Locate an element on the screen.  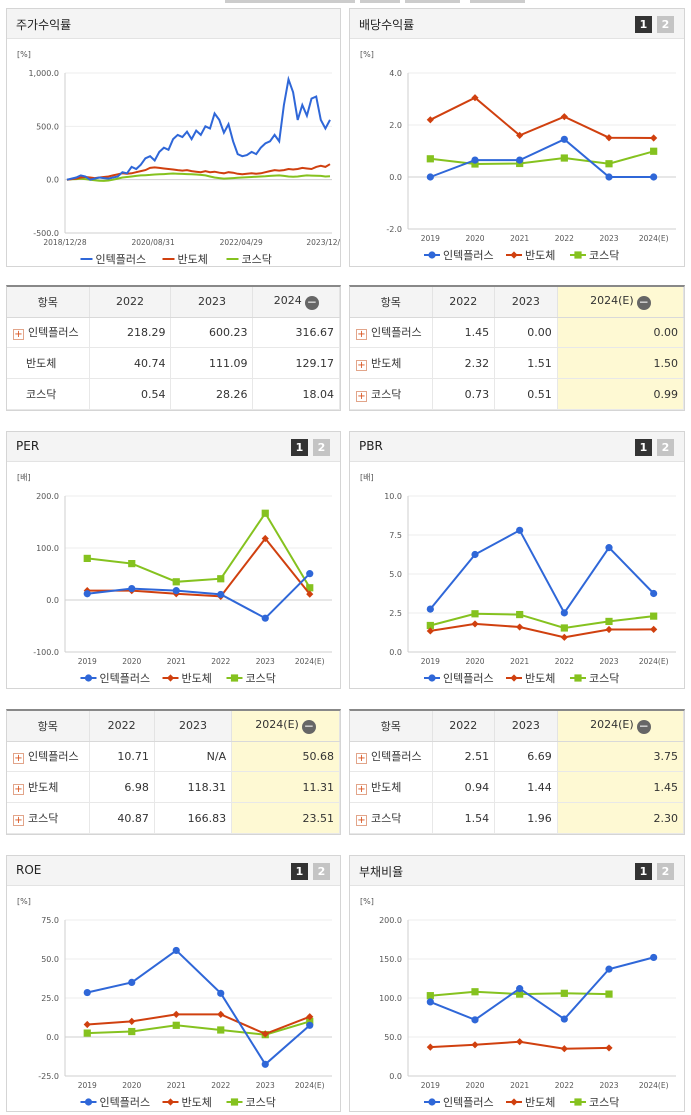
unit-label: [배] is located at coordinates (367, 477).